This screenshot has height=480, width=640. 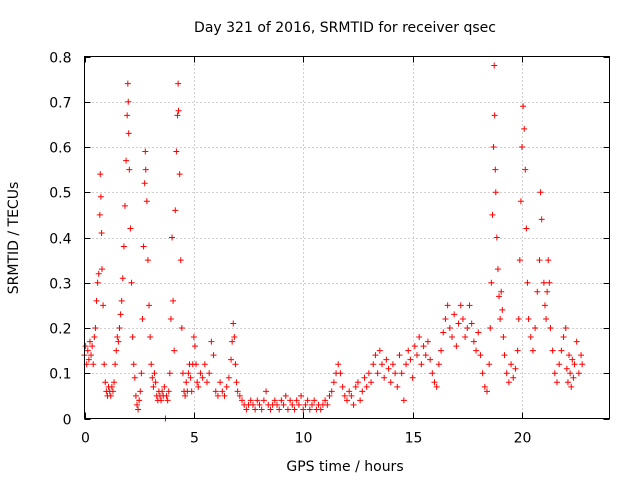 I want to click on x-tick-label: 15, so click(x=414, y=439).